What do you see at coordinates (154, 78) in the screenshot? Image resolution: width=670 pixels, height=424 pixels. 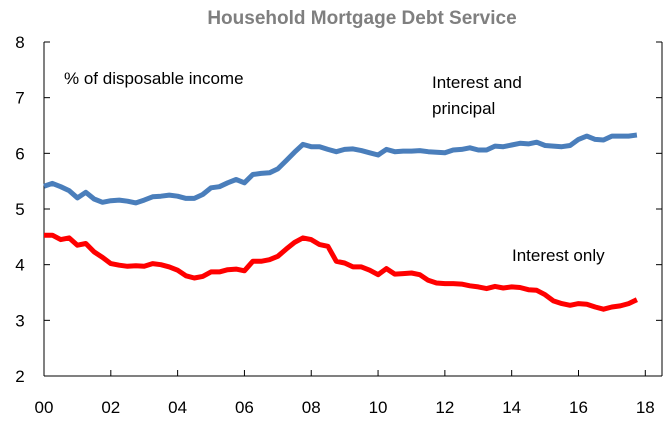 I see `y-unit-annotation: % of disposable income` at bounding box center [154, 78].